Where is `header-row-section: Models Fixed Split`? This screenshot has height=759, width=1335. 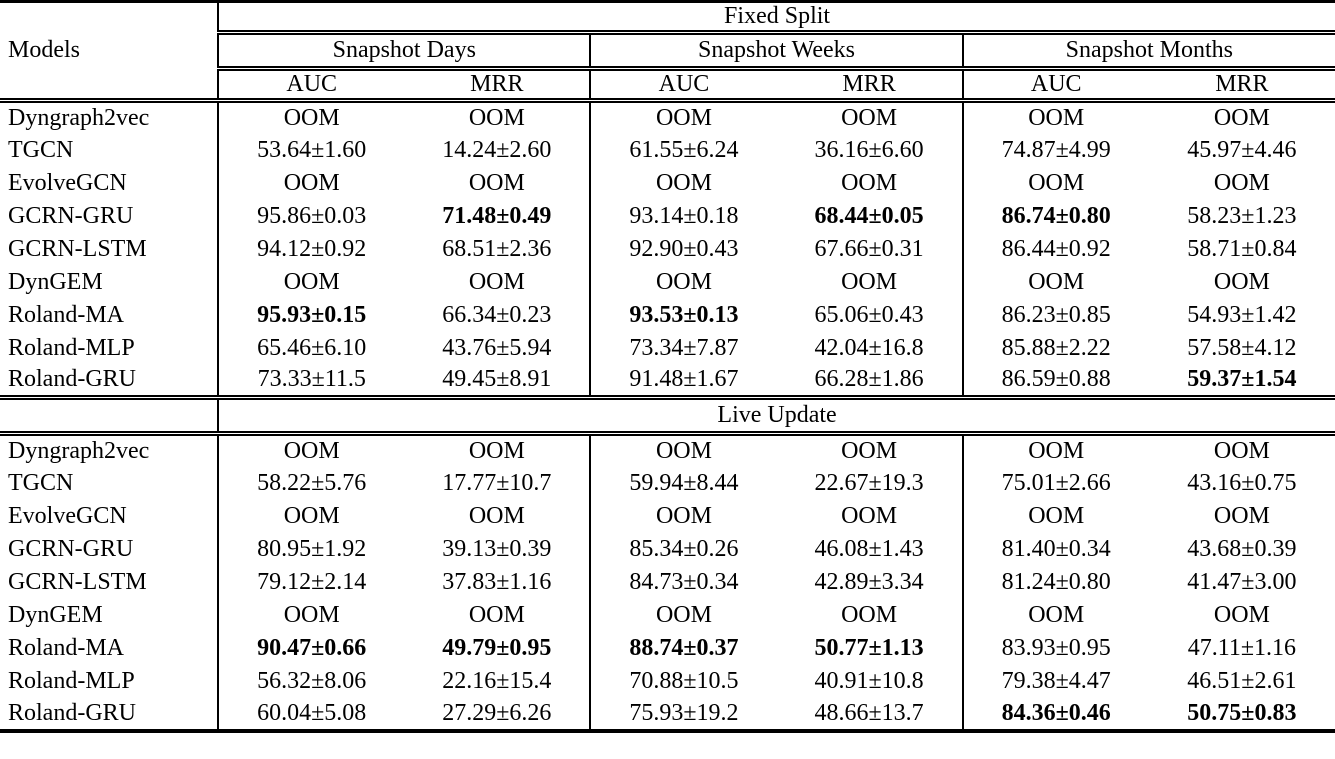 header-row-section: Models Fixed Split is located at coordinates (667, 52).